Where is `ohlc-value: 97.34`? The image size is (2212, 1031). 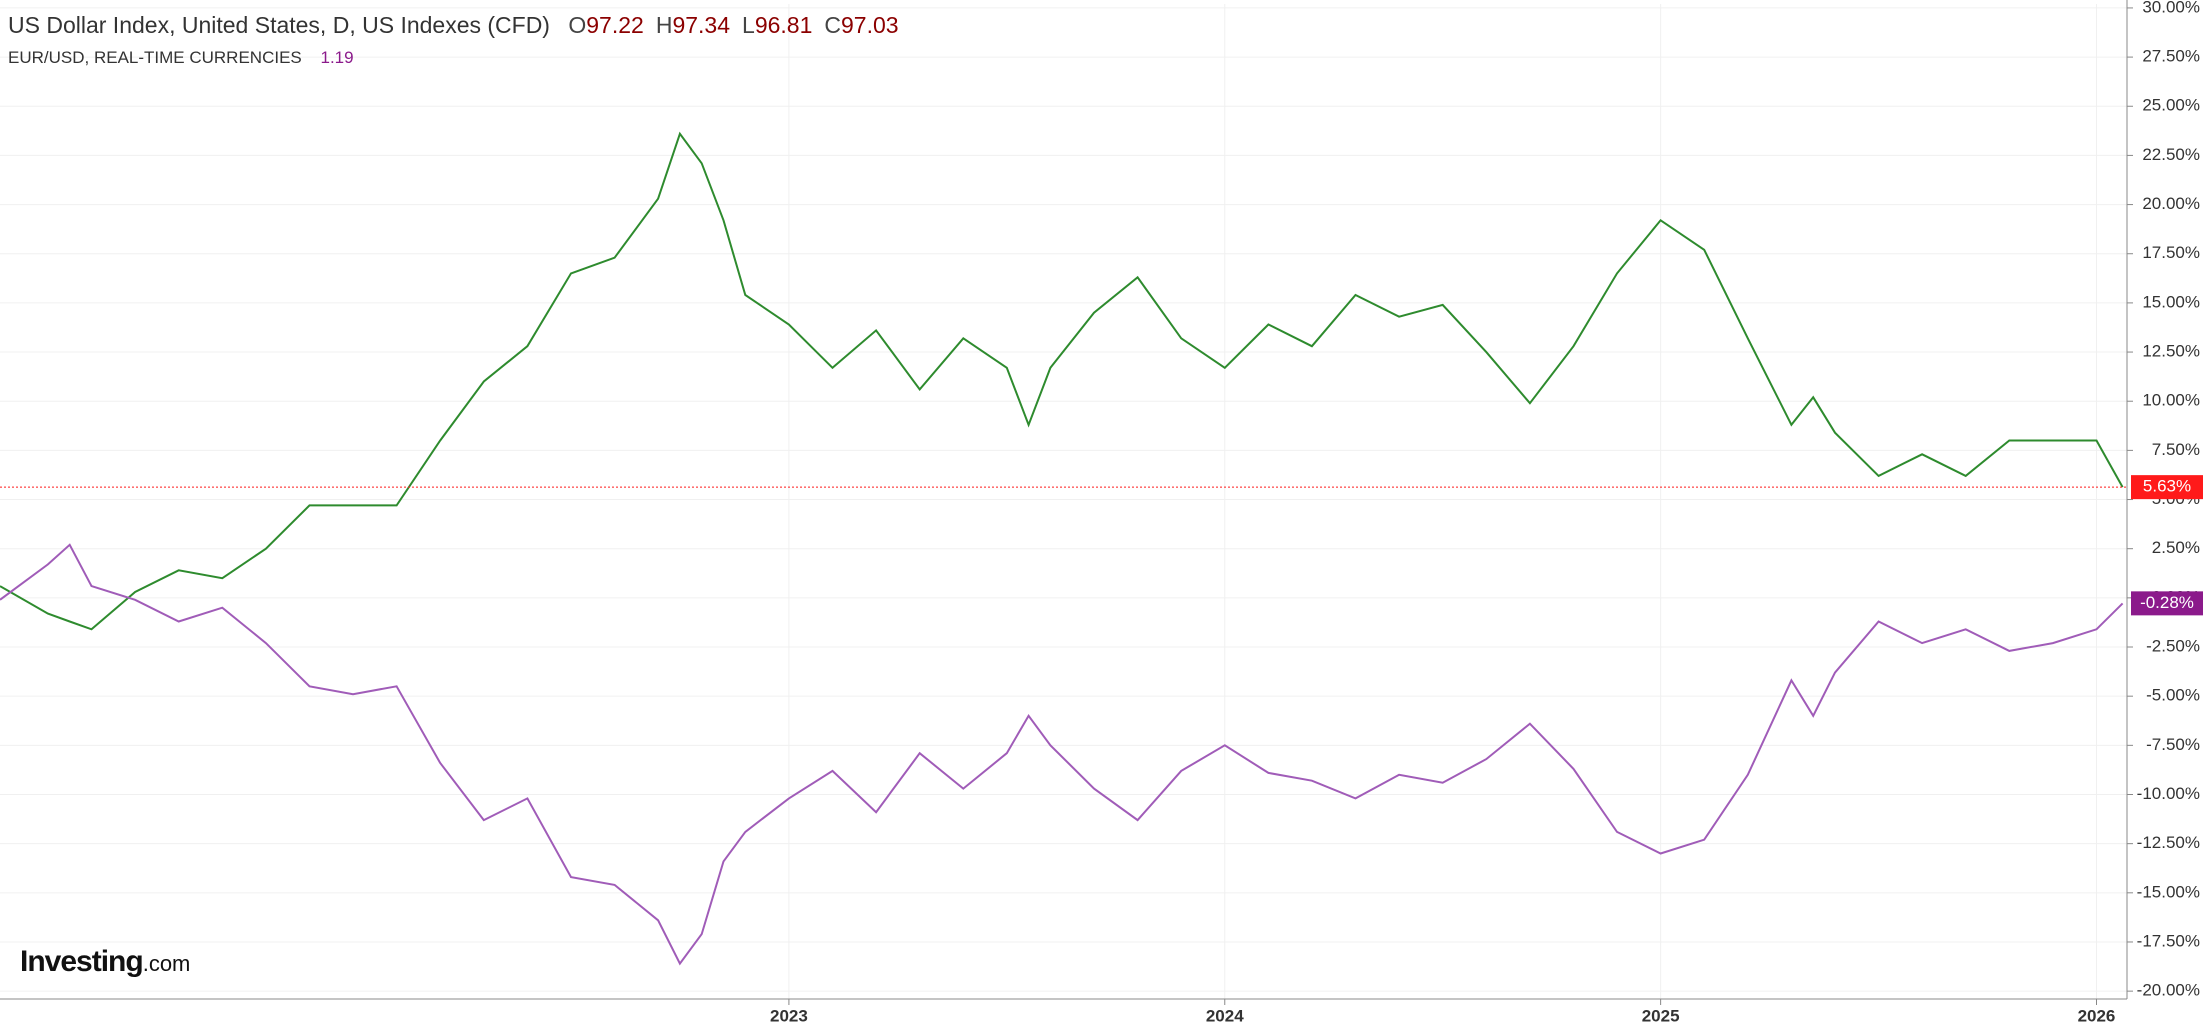 ohlc-value: 97.34 is located at coordinates (701, 25).